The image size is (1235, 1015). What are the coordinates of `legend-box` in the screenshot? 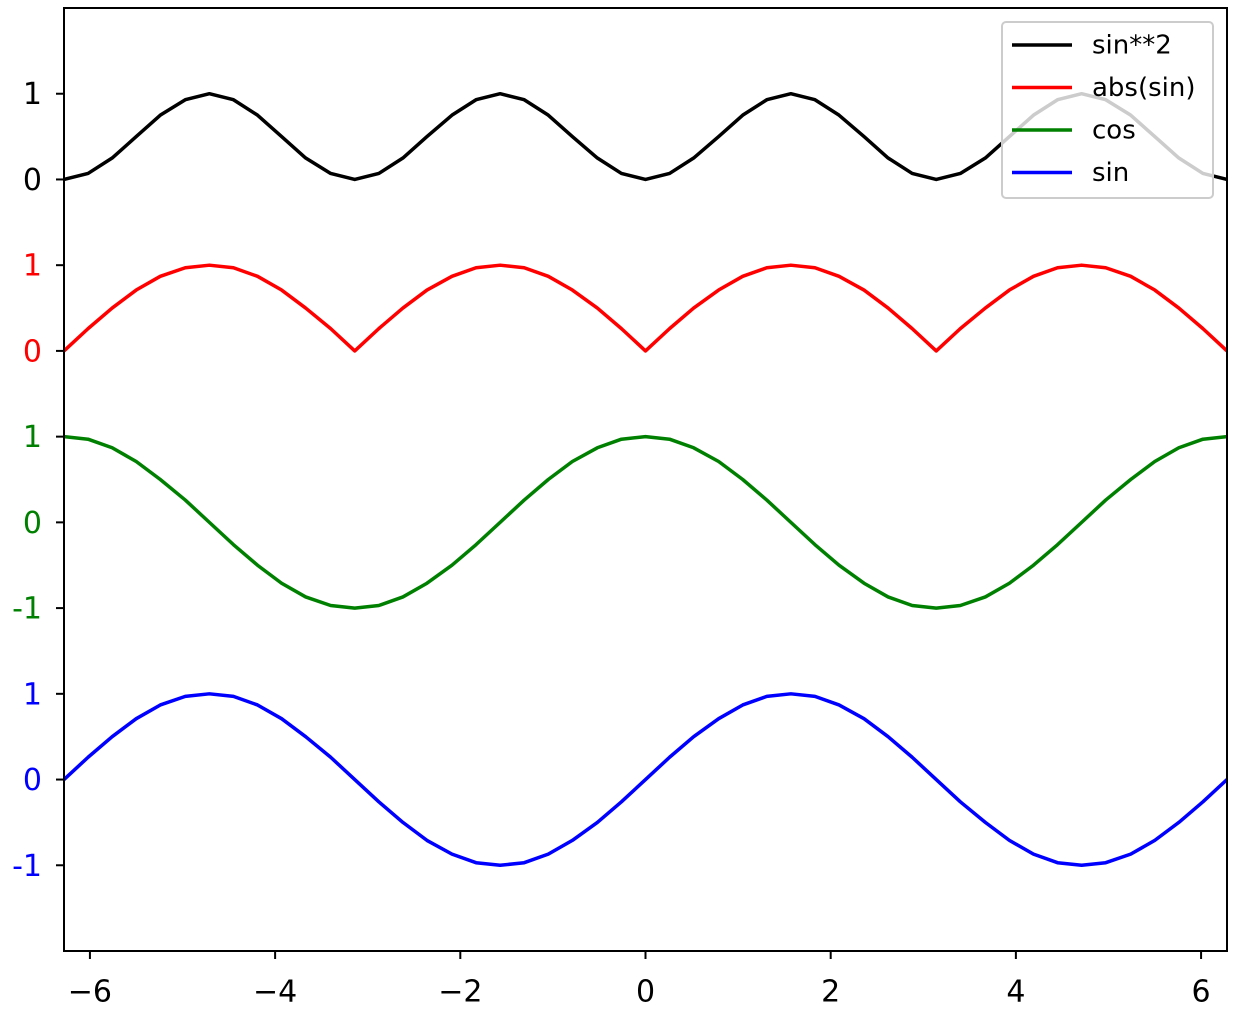 It's located at (1107, 110).